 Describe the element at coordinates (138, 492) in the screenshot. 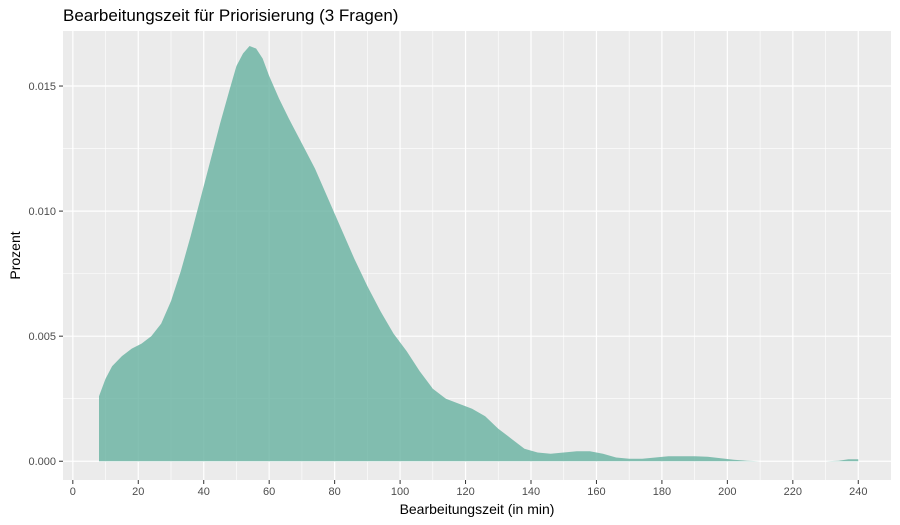

I see `x-tick-label: 20` at that location.